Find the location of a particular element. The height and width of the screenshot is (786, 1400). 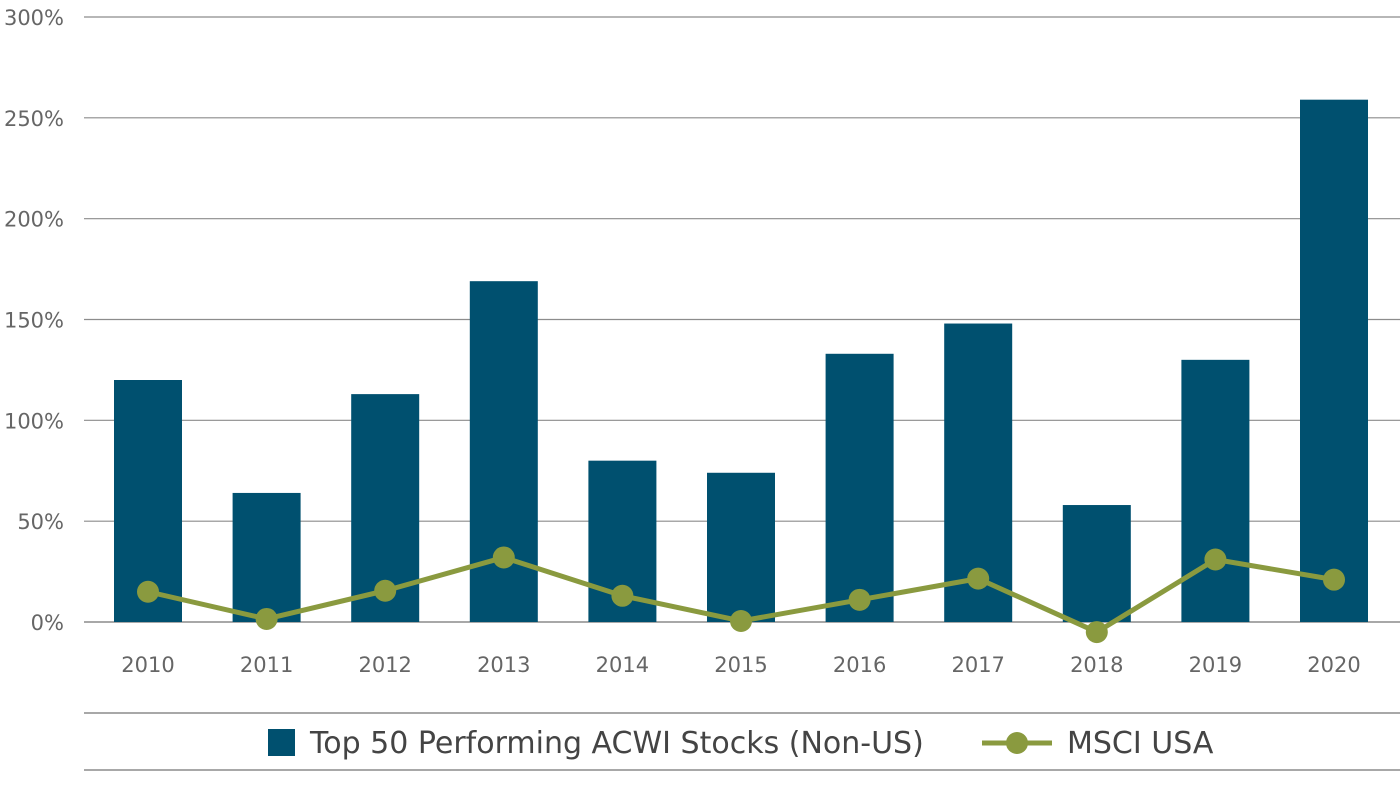

bar-2016 is located at coordinates (859, 487).